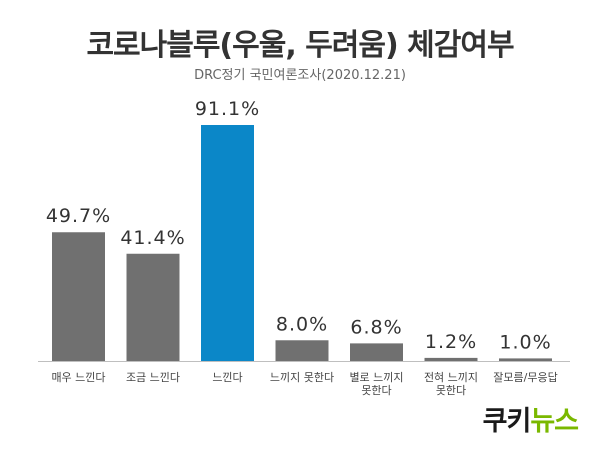 The image size is (600, 450). Describe the element at coordinates (451, 390) in the screenshot. I see `category-label-6-line-2: 못한다` at that location.